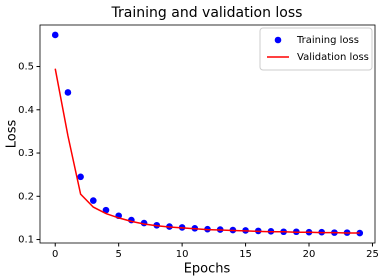 This screenshot has width=385, height=280. What do you see at coordinates (207, 269) in the screenshot?
I see `x-axis-label: Epochs` at bounding box center [207, 269].